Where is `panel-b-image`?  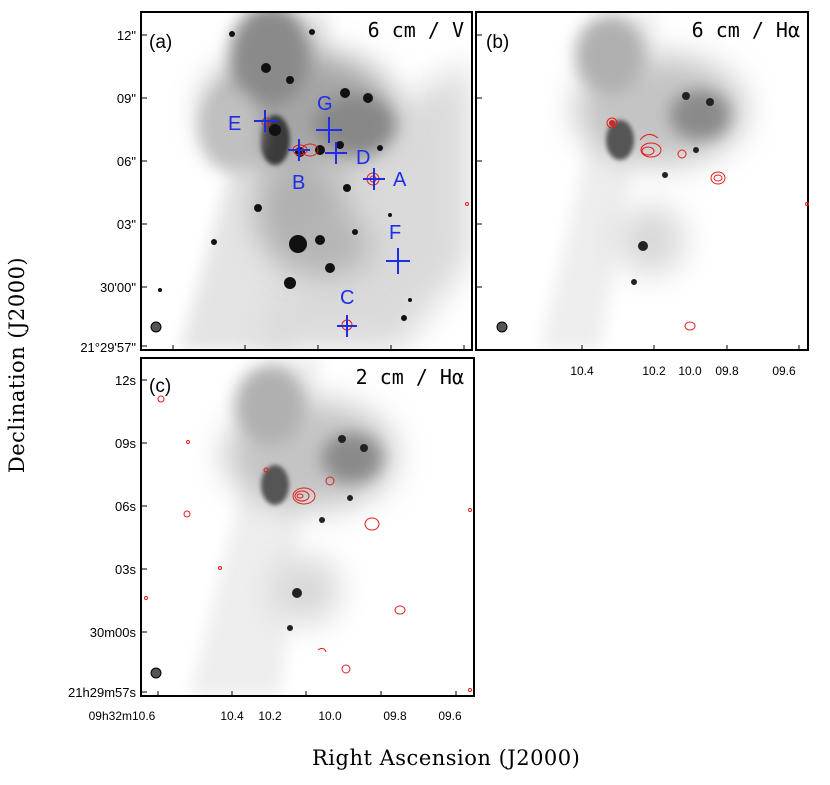
panel-b-image is located at coordinates (620, 181).